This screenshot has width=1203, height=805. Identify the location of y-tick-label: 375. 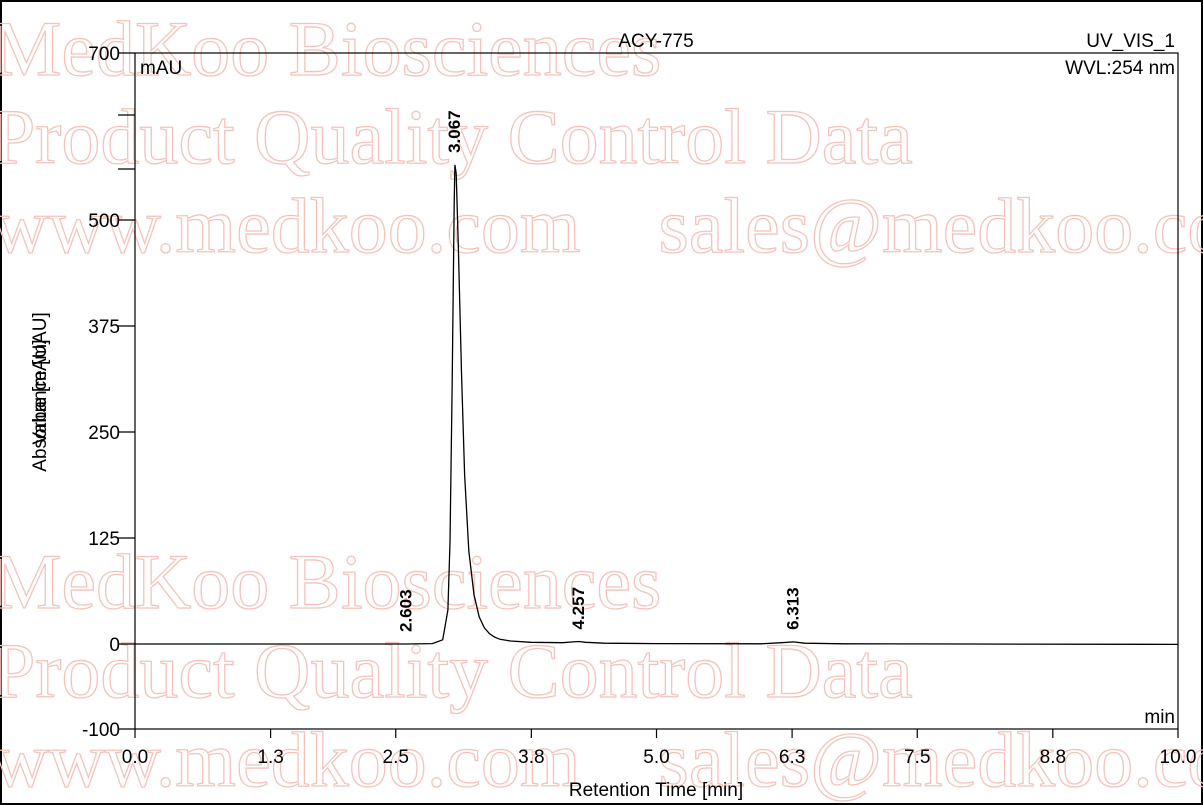
(104, 327).